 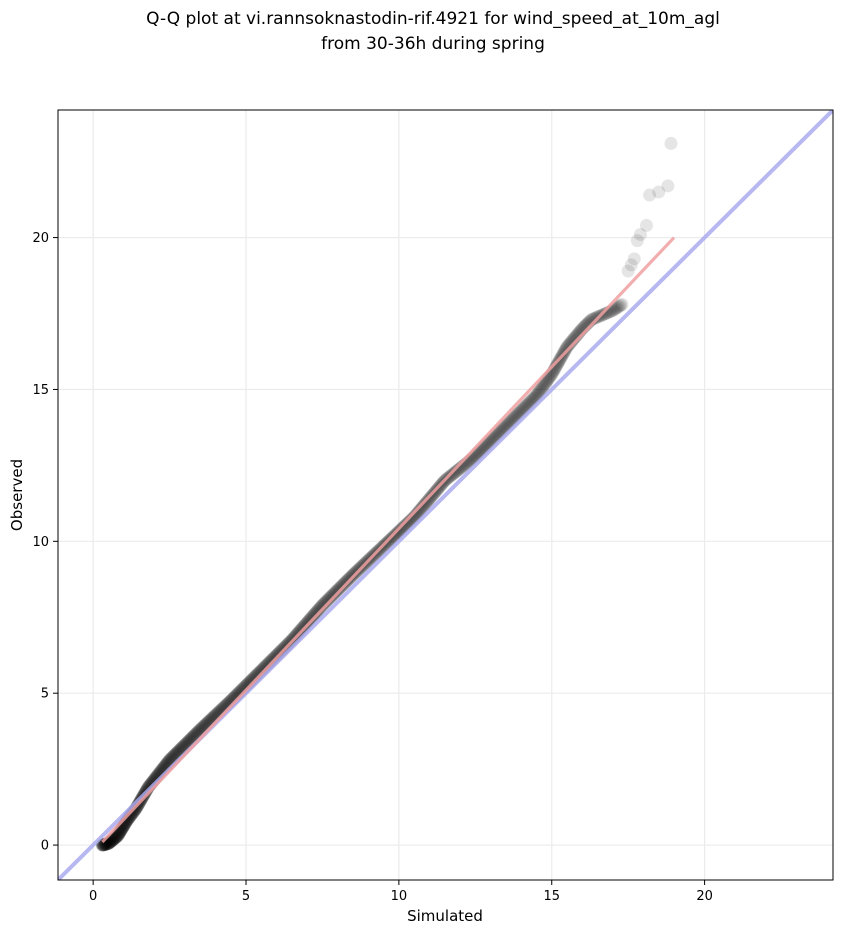 What do you see at coordinates (445, 916) in the screenshot?
I see `x-axis-label: Simulated` at bounding box center [445, 916].